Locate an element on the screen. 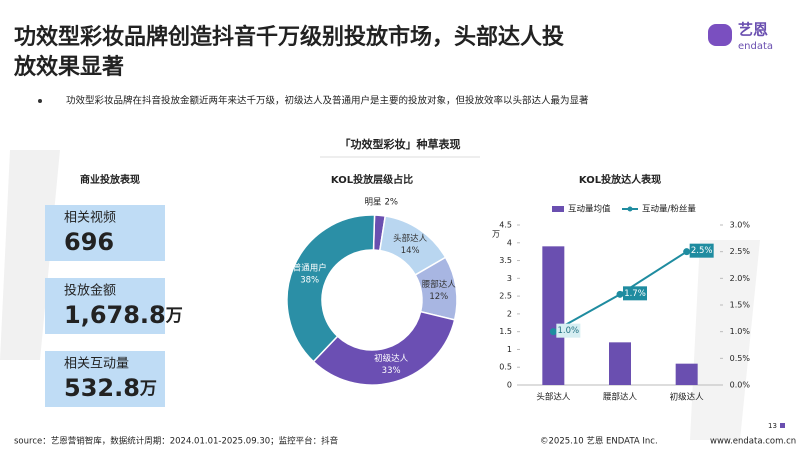  stat-number: 696 is located at coordinates (89, 242).